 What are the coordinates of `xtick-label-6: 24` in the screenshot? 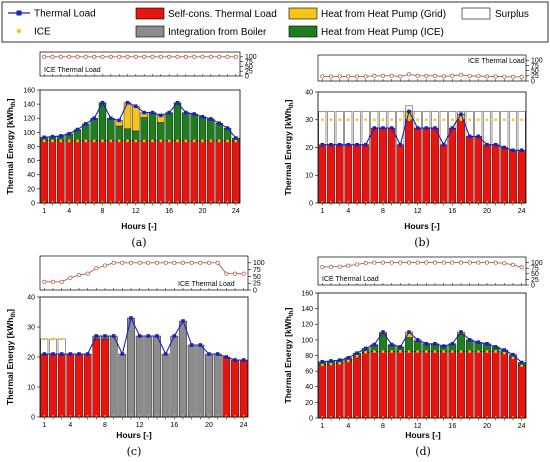 It's located at (236, 211).